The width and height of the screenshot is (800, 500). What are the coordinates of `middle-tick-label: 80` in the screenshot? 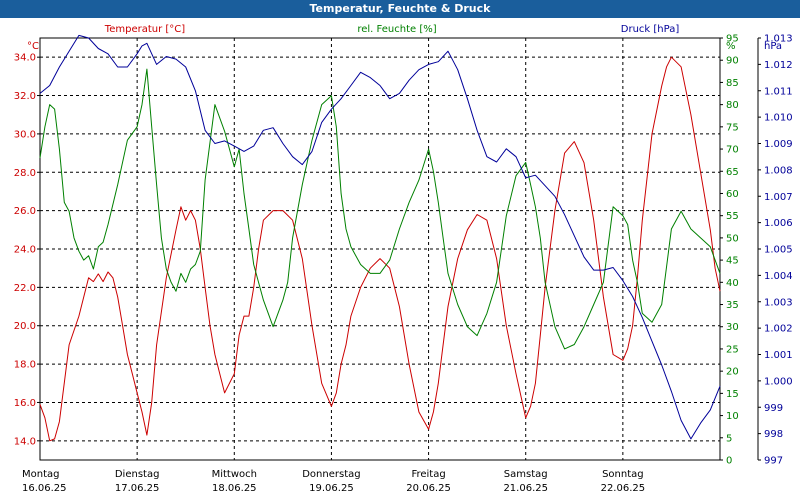 It's located at (732, 105).